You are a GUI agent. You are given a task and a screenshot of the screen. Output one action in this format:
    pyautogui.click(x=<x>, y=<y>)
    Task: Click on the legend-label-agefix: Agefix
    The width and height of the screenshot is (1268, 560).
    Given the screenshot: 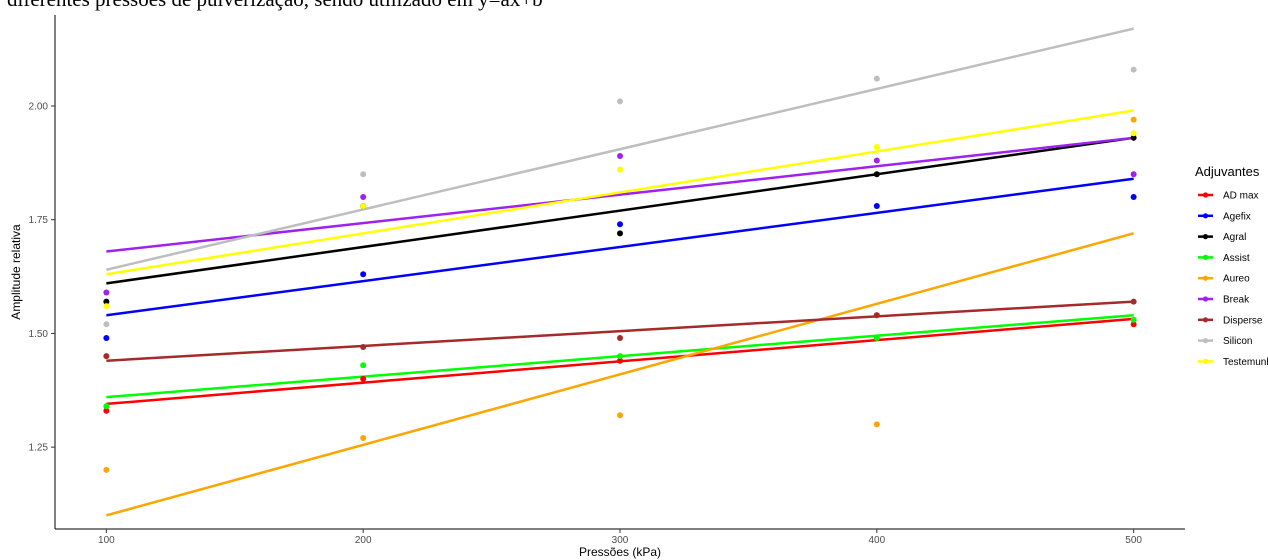 What is the action you would take?
    pyautogui.click(x=1237, y=216)
    